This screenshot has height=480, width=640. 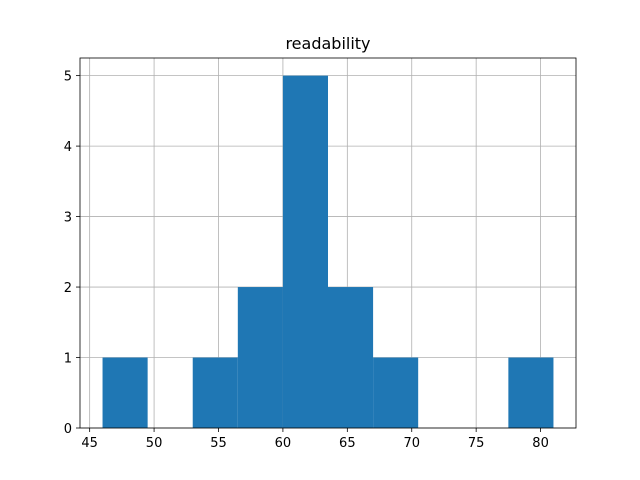 I want to click on y-tick-label: 0, so click(x=68, y=429).